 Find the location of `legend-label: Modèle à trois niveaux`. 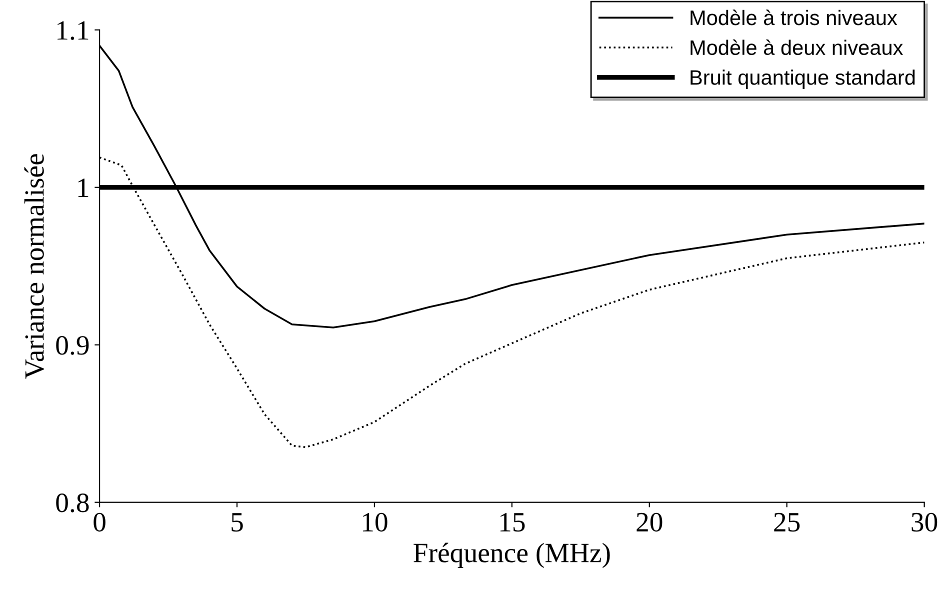

legend-label: Modèle à trois niveaux is located at coordinates (794, 18).